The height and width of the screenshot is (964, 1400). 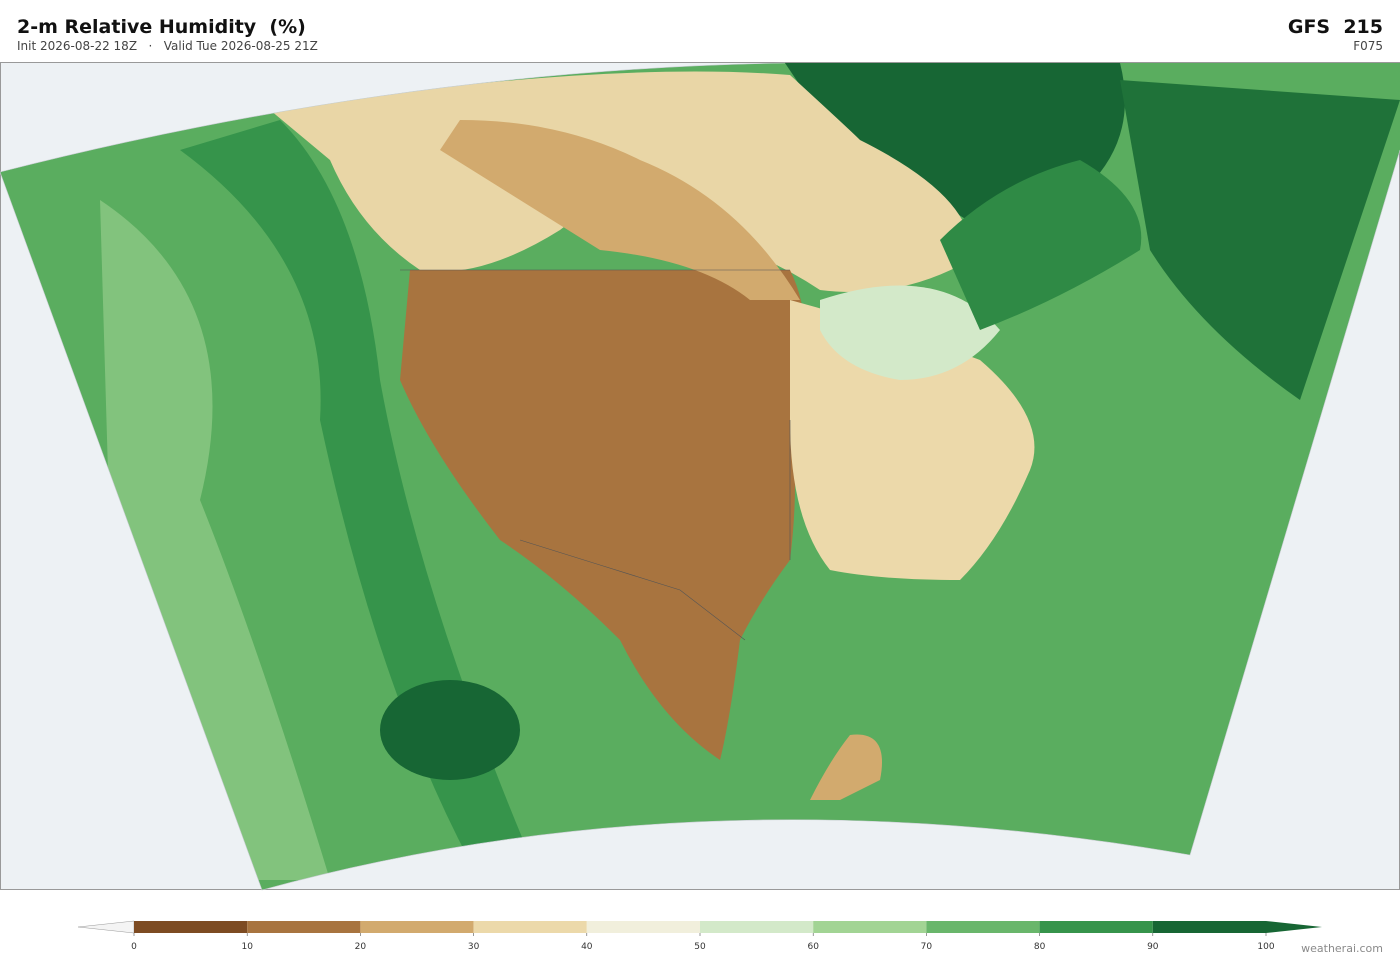 What do you see at coordinates (1342, 948) in the screenshot?
I see `watermark: weatherai.com` at bounding box center [1342, 948].